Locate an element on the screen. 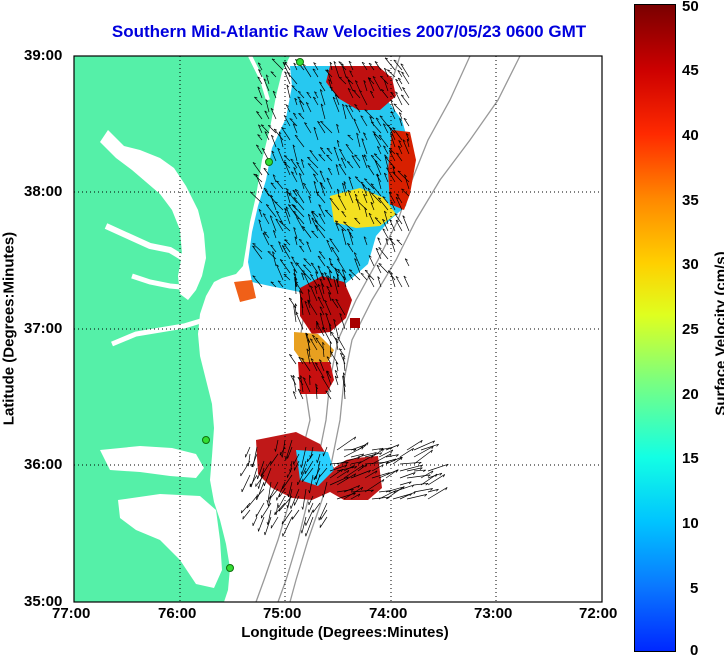 The width and height of the screenshot is (724, 659). x-tick-label: 76:00 is located at coordinates (177, 613).